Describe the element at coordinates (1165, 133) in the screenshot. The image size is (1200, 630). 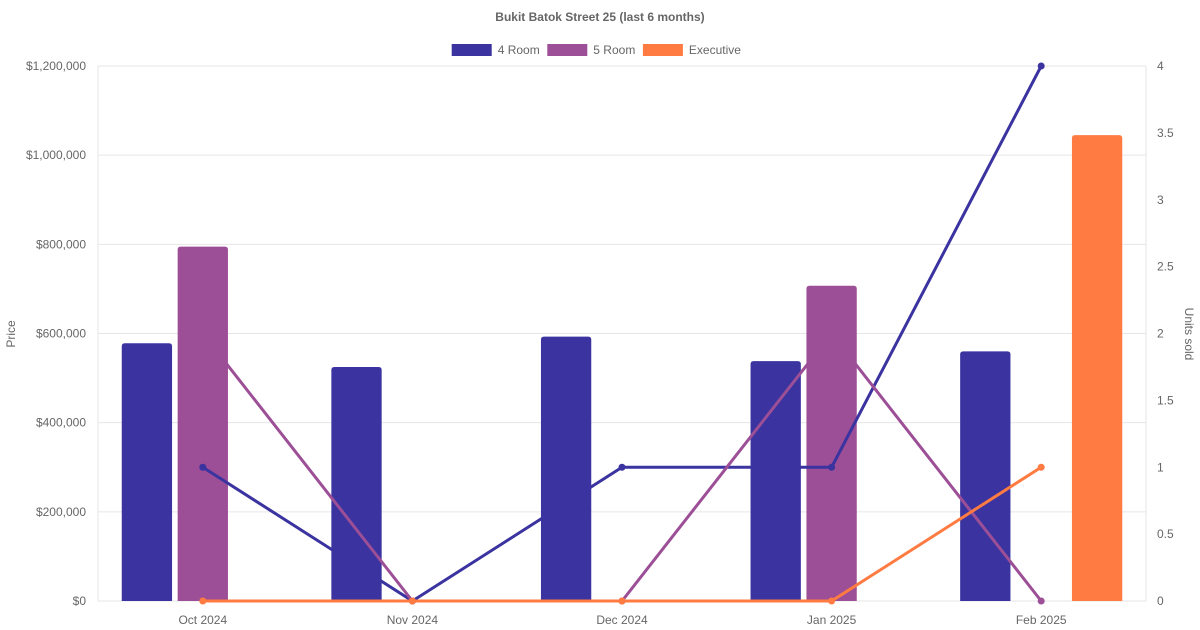
I see `right-tick-label: 3.5` at that location.